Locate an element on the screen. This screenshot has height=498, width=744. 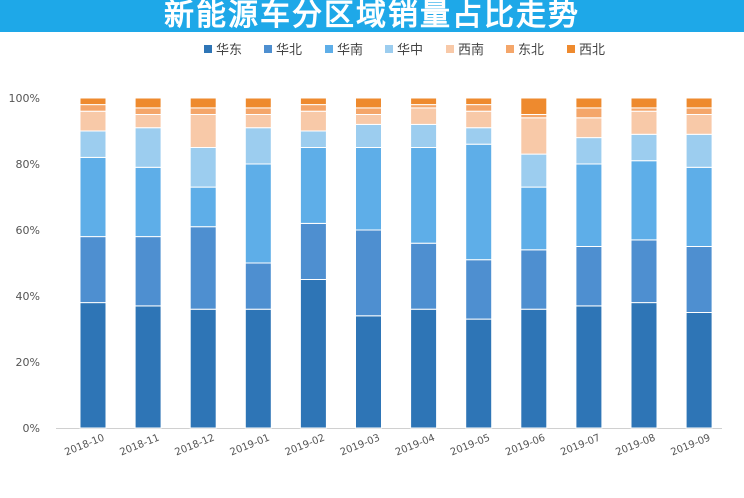
x-tick-label: 2019-01 is located at coordinates (250, 446).